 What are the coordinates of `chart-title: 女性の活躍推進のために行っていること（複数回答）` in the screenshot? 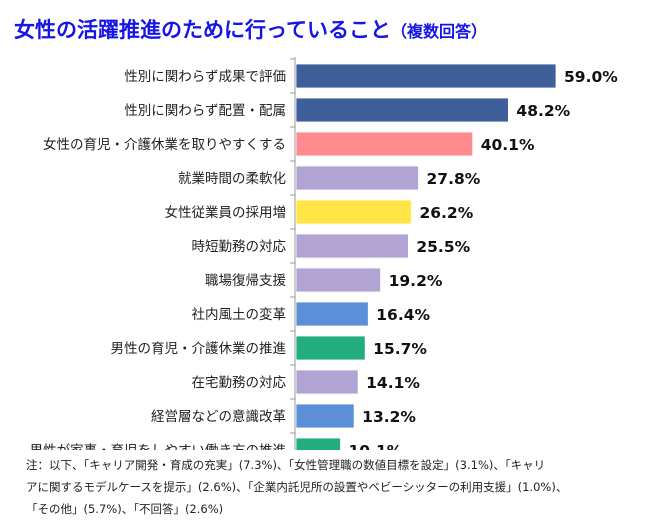 It's located at (250, 30).